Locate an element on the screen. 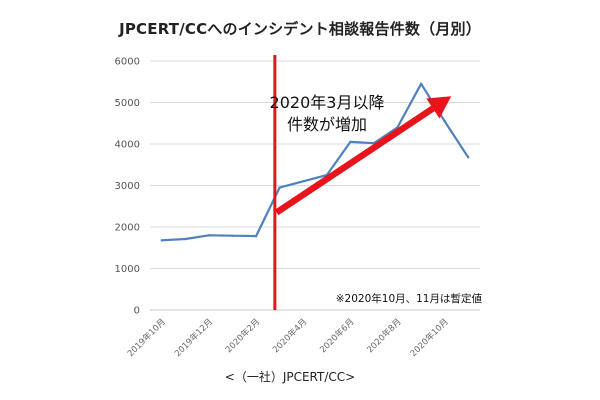 This screenshot has height=400, width=600. y-tick-labels: 0 1000 2000 3000 4000 5000 6000 is located at coordinates (127, 187).